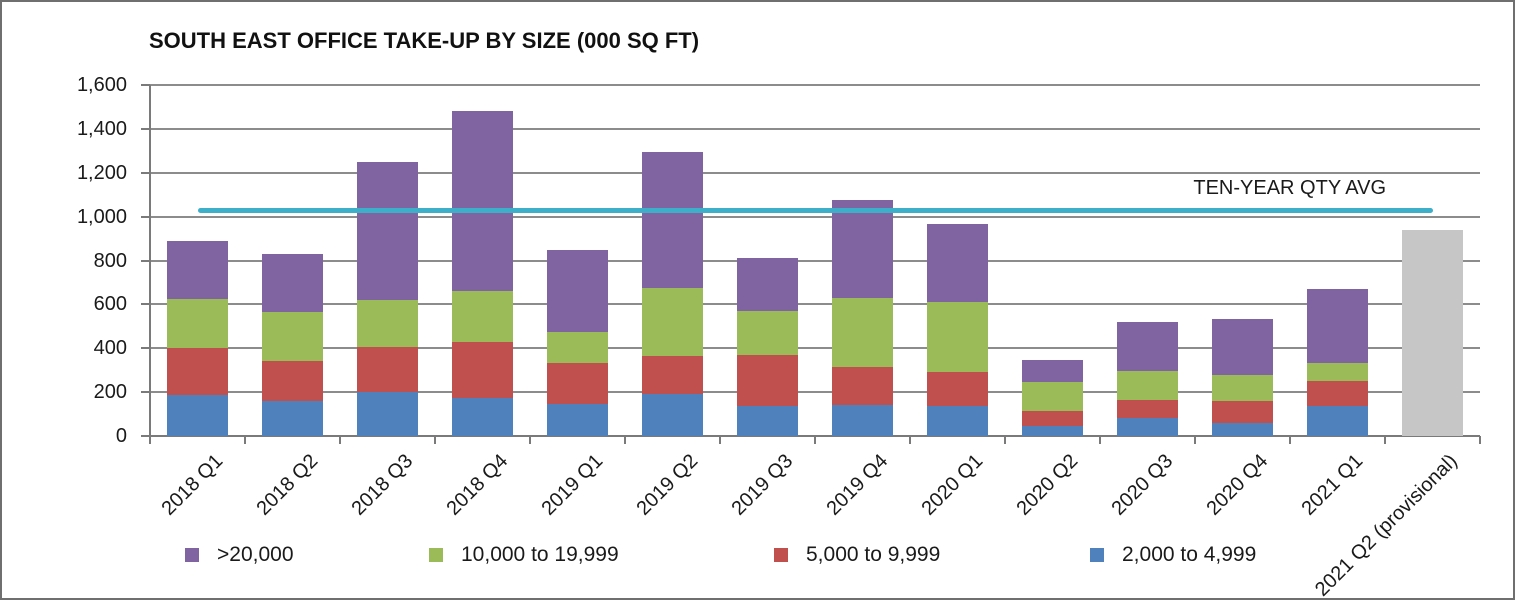 The height and width of the screenshot is (600, 1515). Describe the element at coordinates (101, 217) in the screenshot. I see `y-axis-tick-label: 1,000` at that location.